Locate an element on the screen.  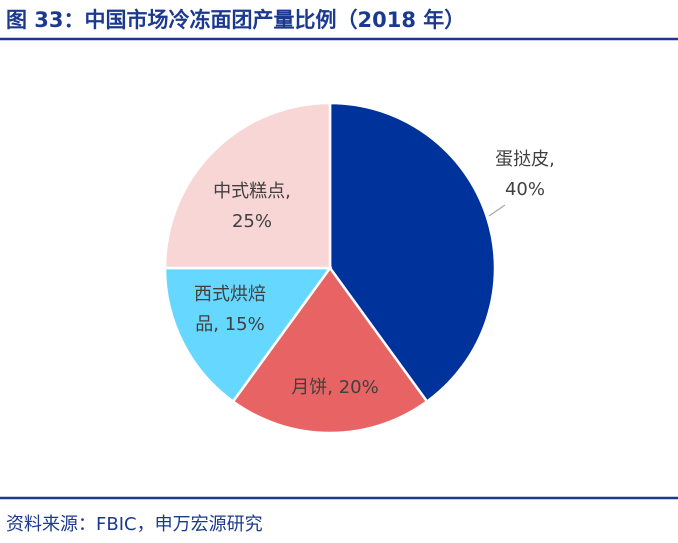
leader-line is located at coordinates (497, 210).